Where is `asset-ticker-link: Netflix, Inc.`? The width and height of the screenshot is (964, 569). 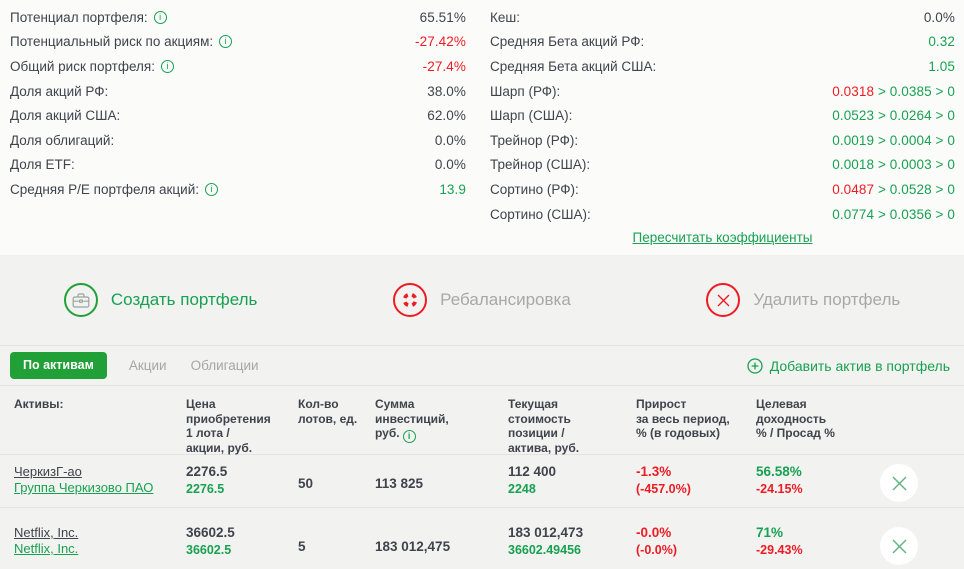 asset-ticker-link: Netflix, Inc. is located at coordinates (46, 532).